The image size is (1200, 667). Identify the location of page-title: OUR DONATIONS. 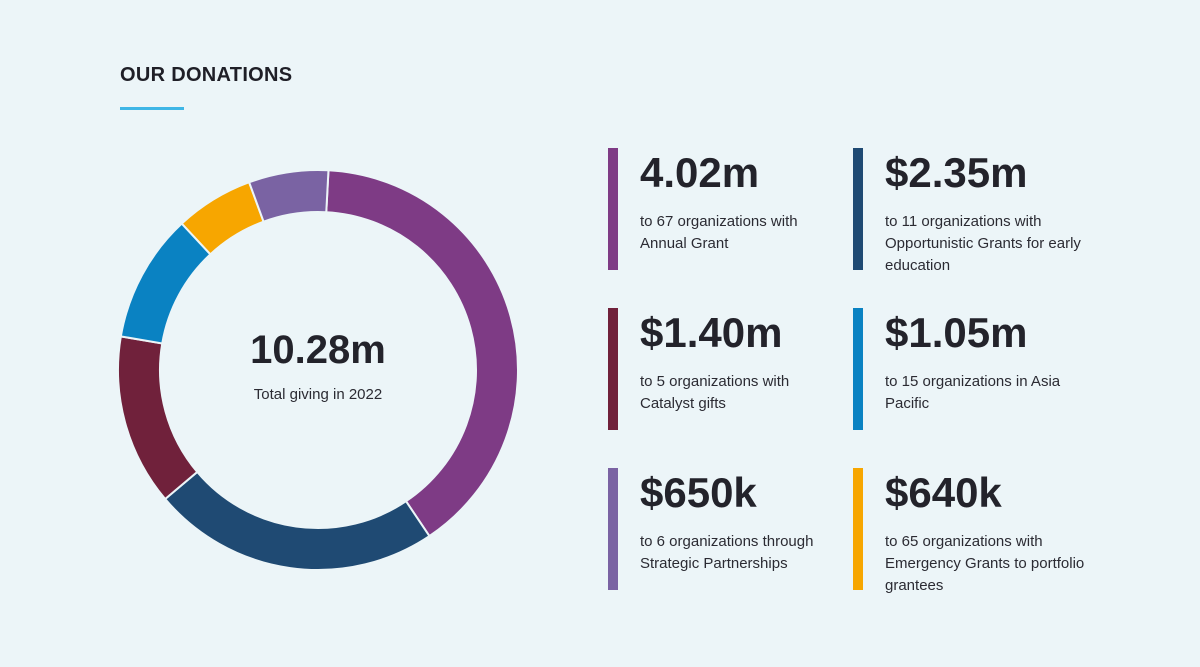
(206, 75).